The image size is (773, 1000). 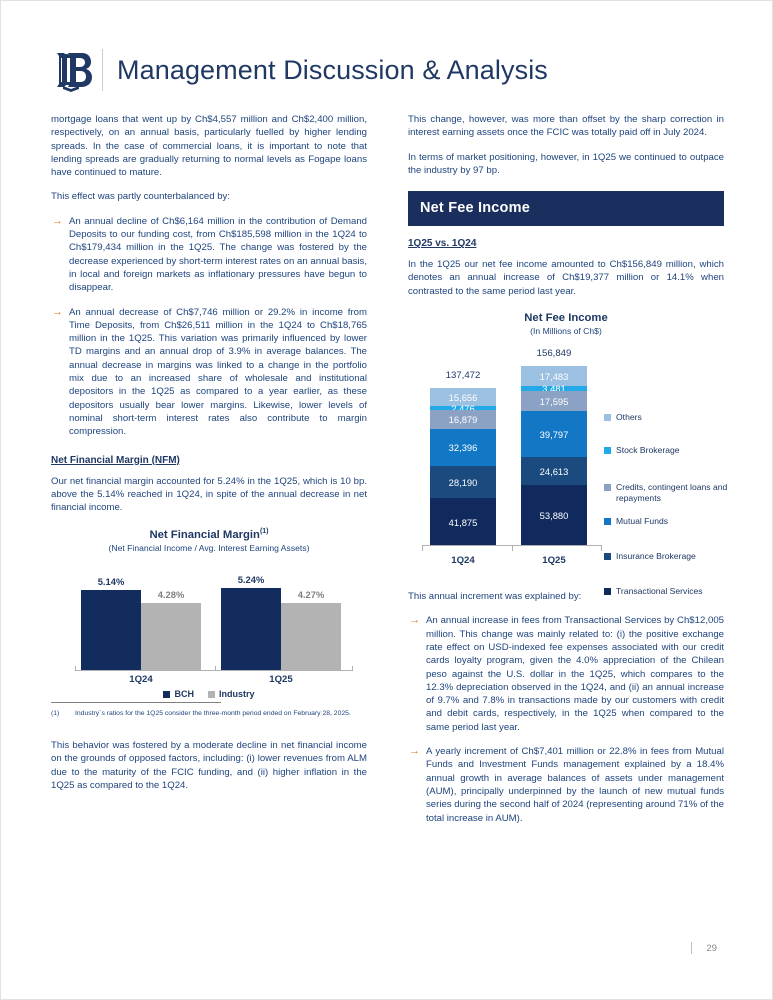 I want to click on nfm-legend-label-bch: BCH, so click(x=184, y=694).